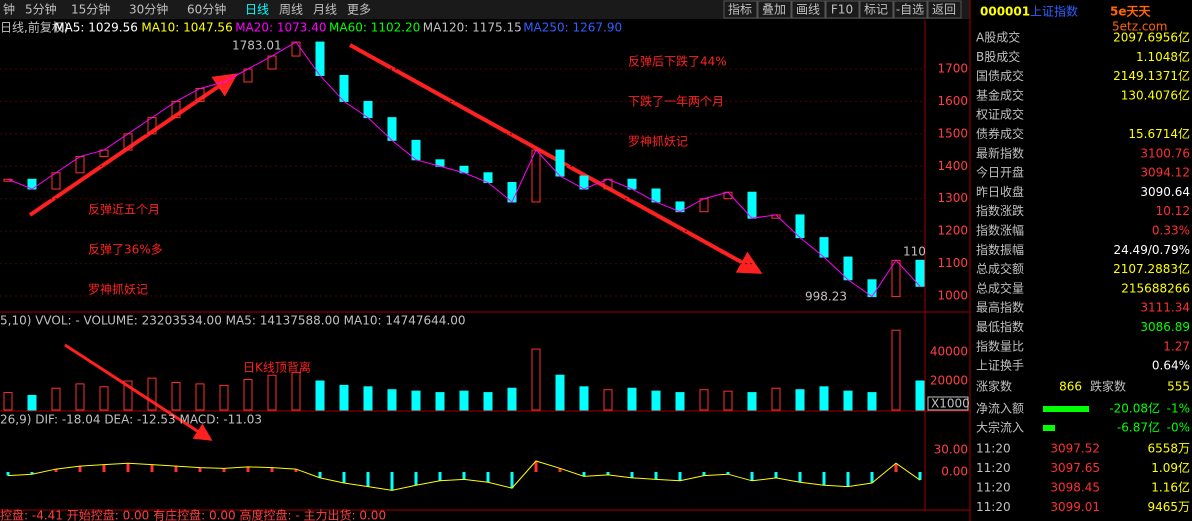  What do you see at coordinates (1070, 387) in the screenshot?
I see `breadth: 866` at bounding box center [1070, 387].